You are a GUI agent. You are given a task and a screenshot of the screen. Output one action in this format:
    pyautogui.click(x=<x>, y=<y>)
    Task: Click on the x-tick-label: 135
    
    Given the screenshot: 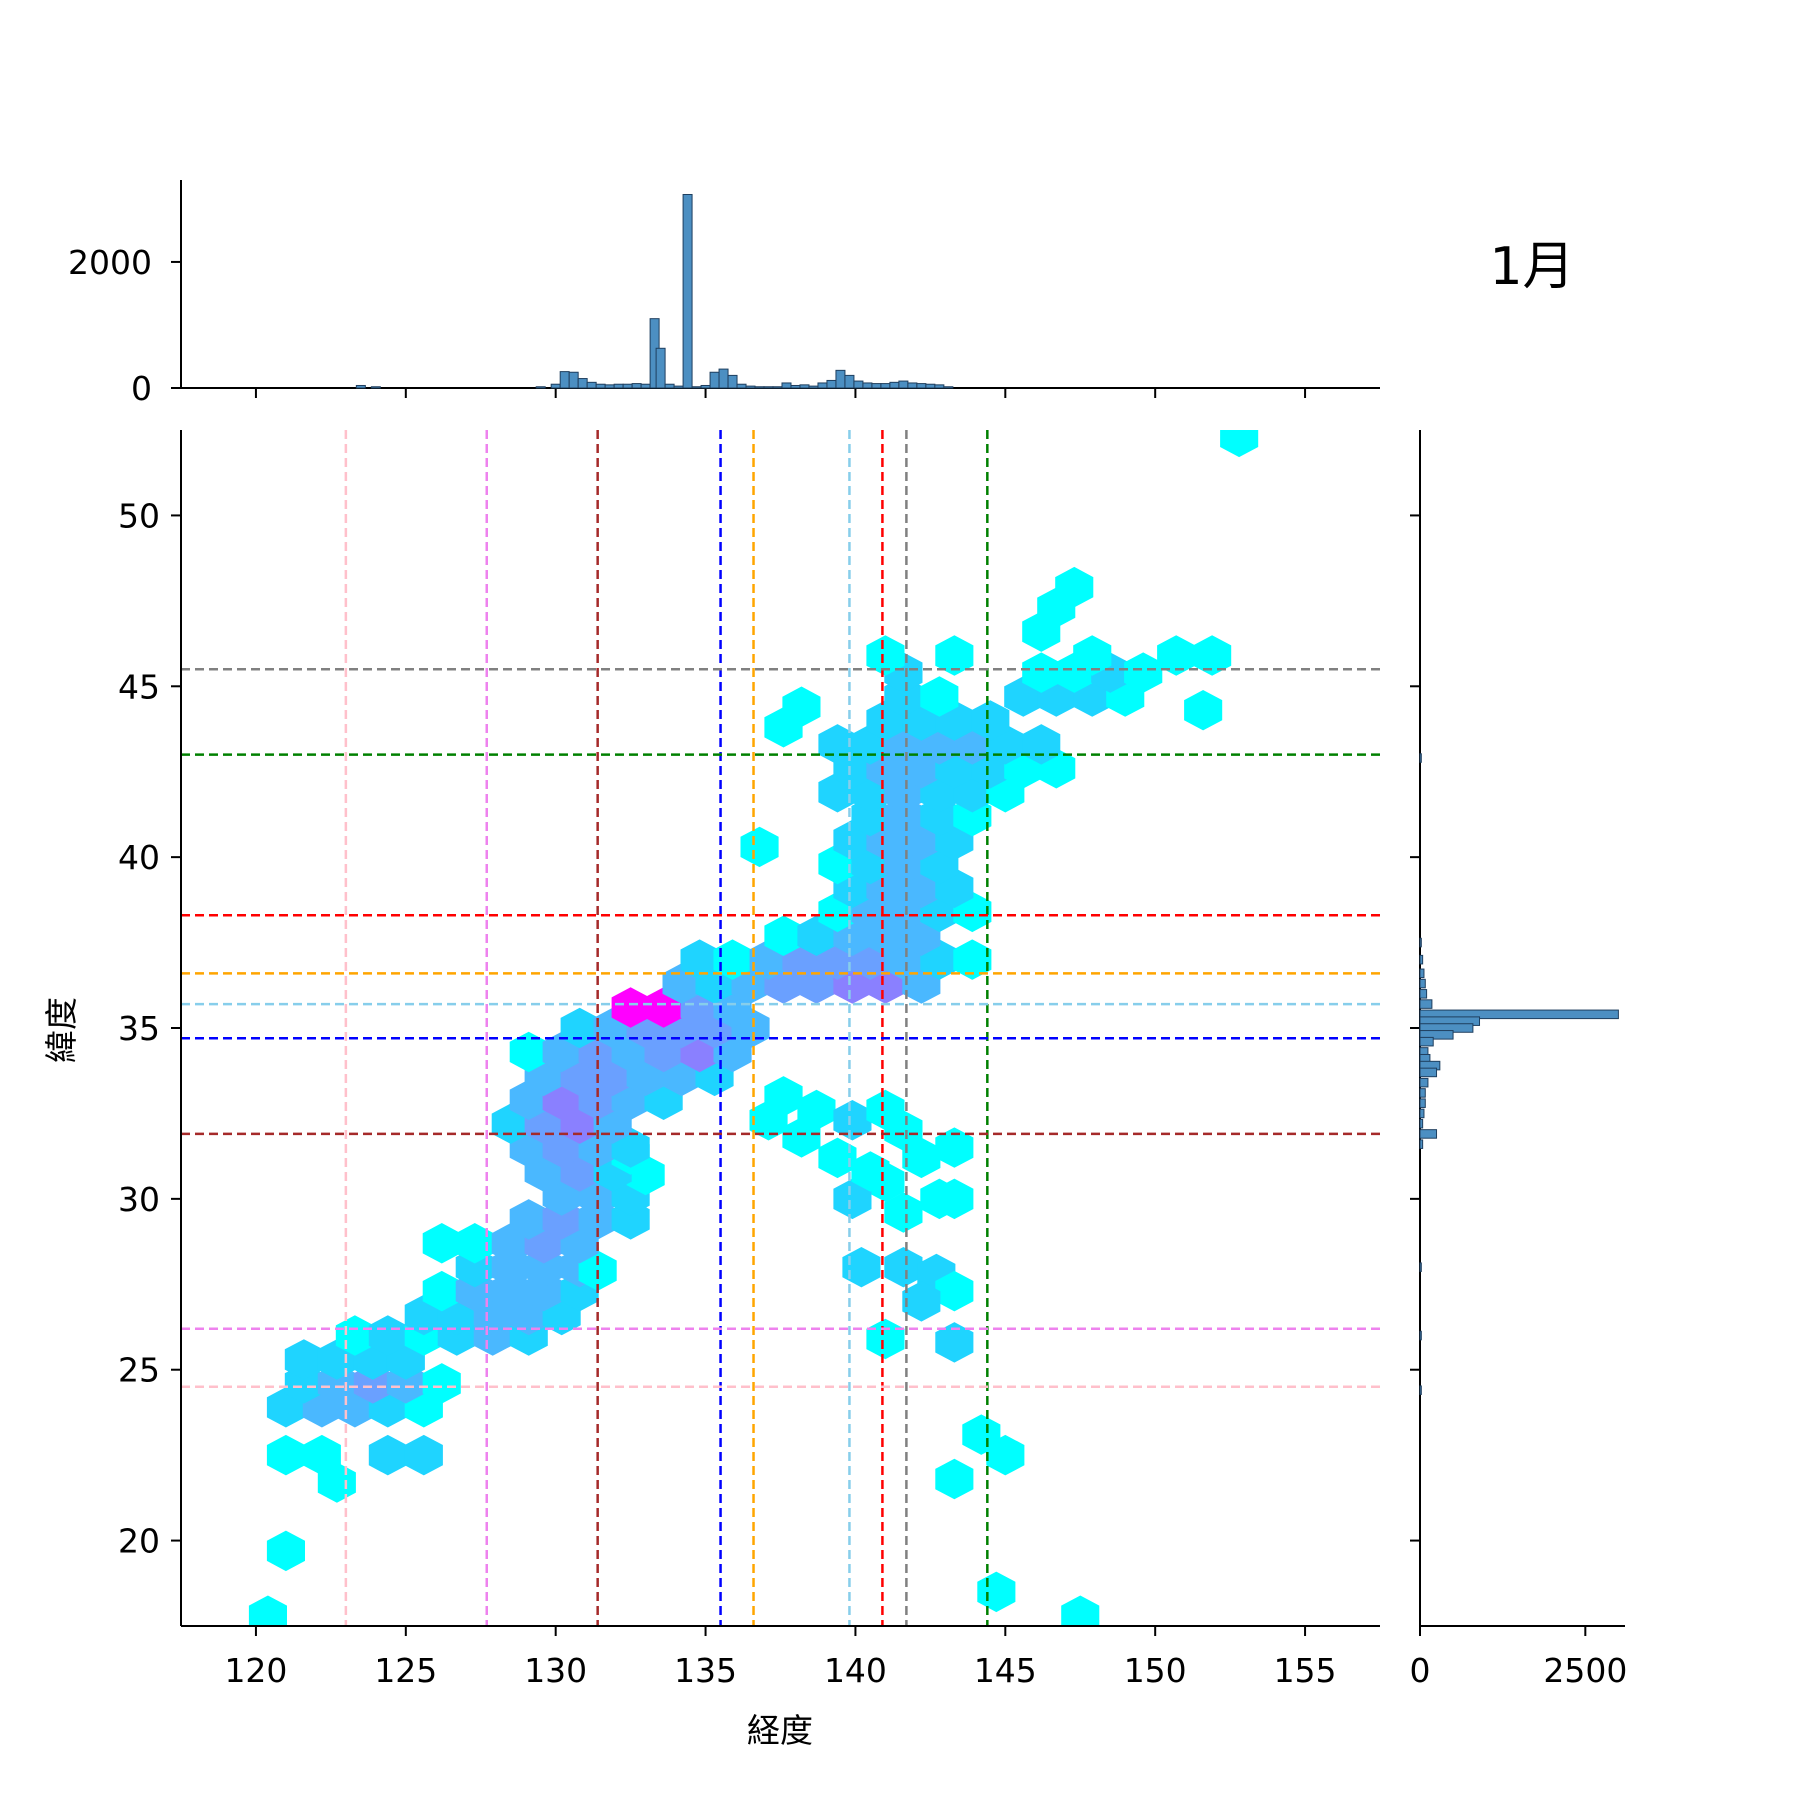 What is the action you would take?
    pyautogui.click(x=705, y=1670)
    